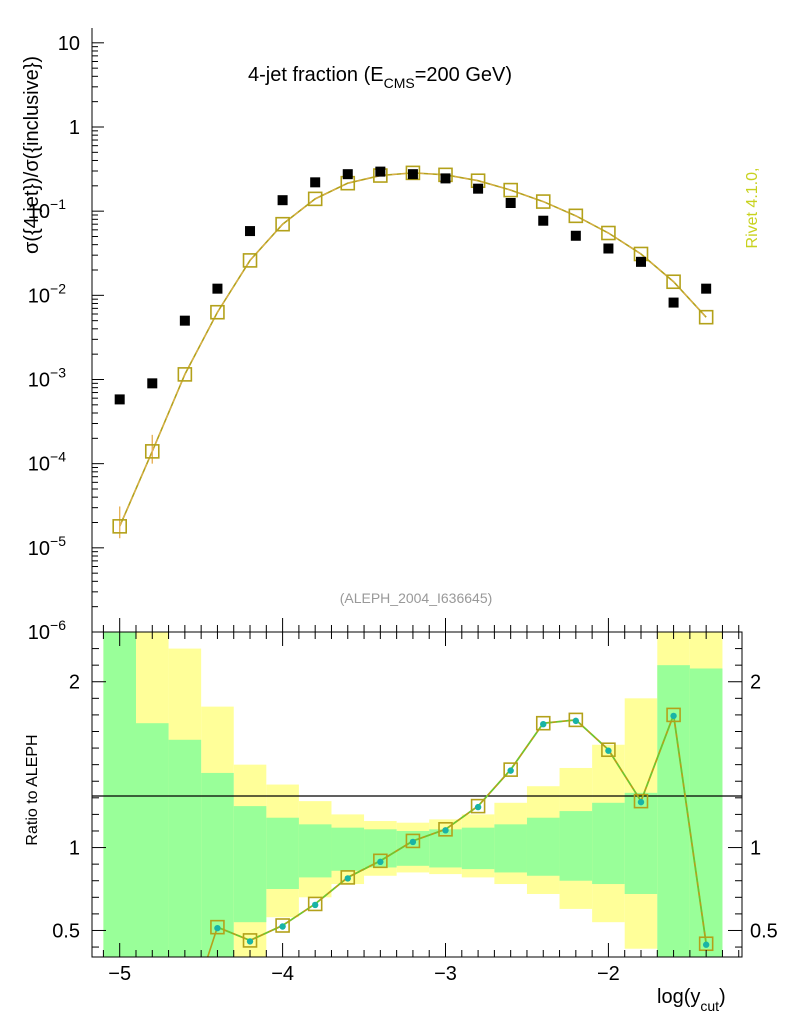 Image resolution: width=786 pixels, height=1024 pixels. Describe the element at coordinates (47, 377) in the screenshot. I see `y-tick-label: 10⁻³` at that location.